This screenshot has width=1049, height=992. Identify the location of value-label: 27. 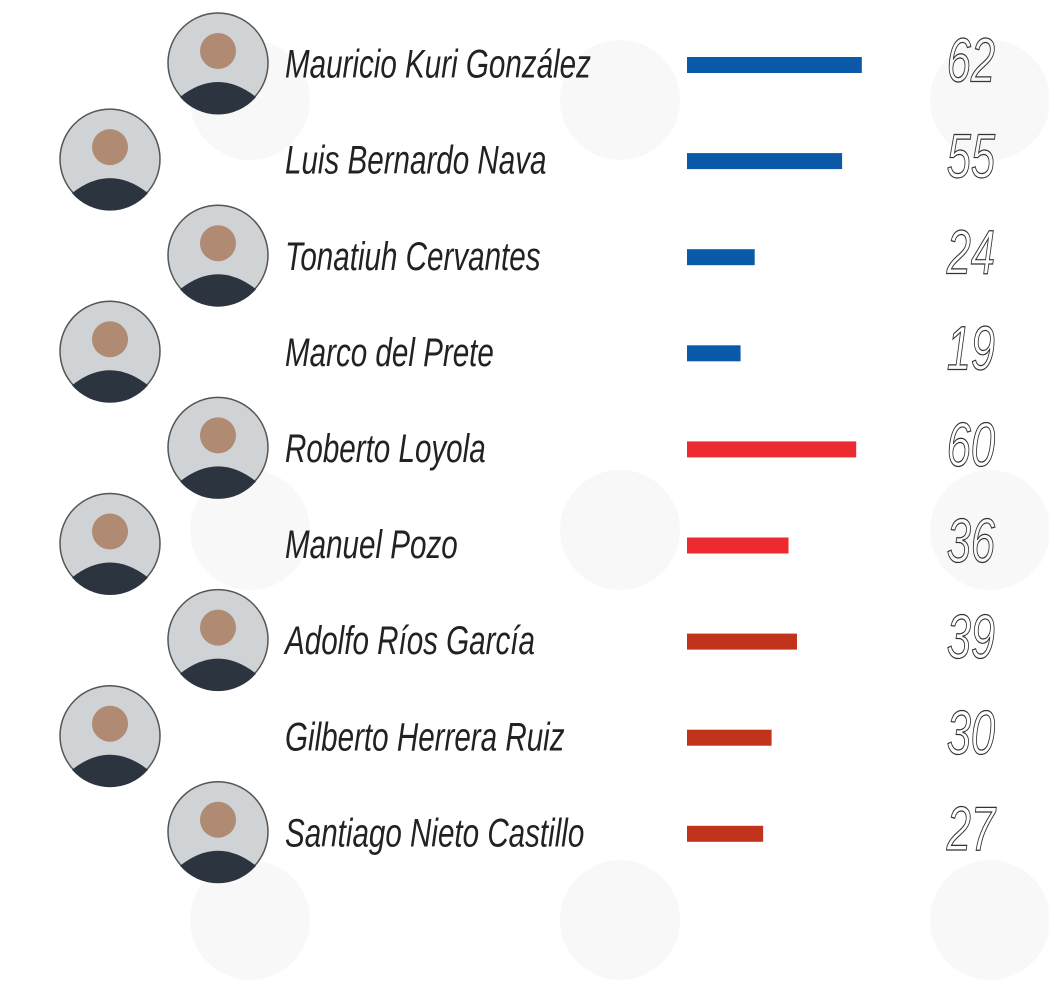
(971, 830).